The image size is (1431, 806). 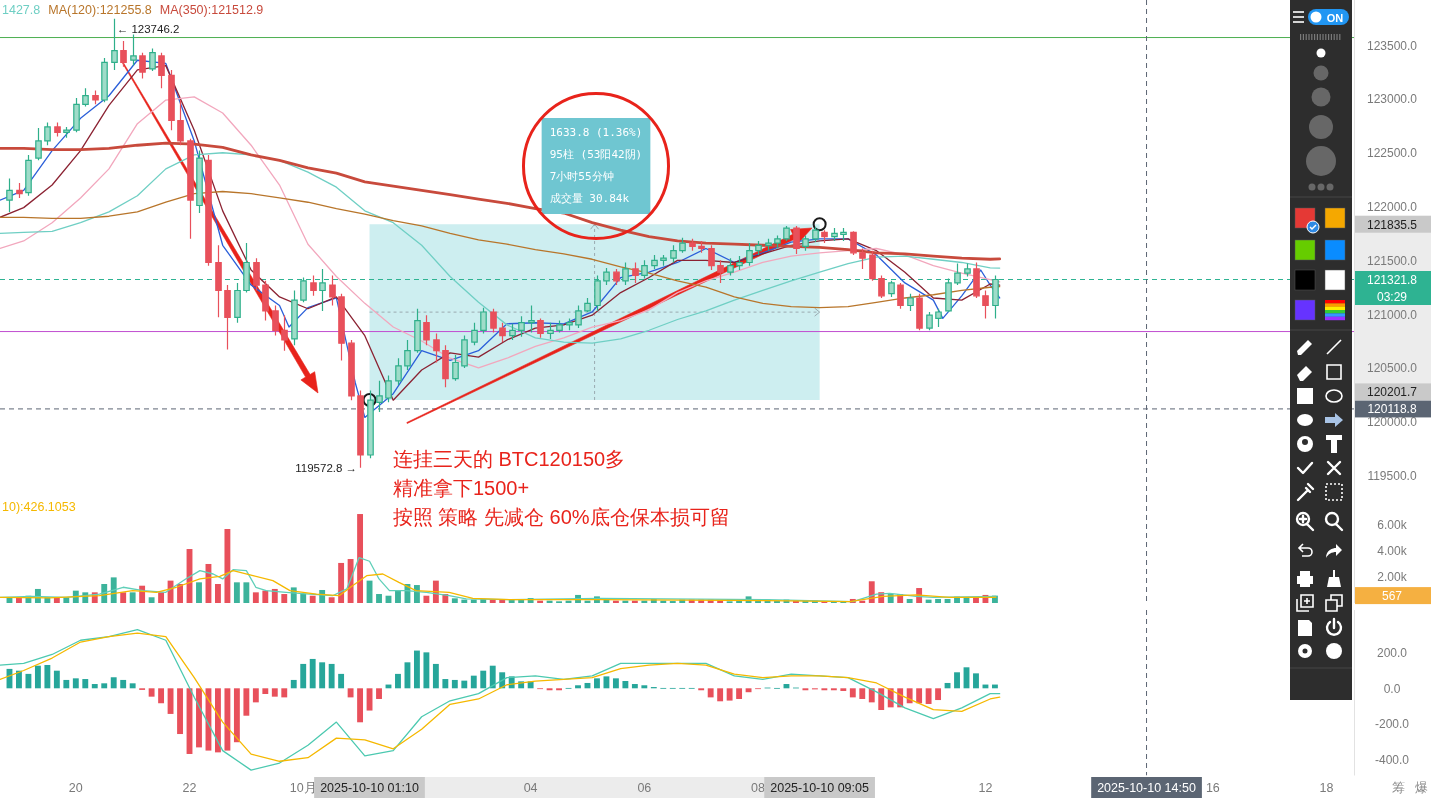 What do you see at coordinates (1392, 260) in the screenshot?
I see `y-tick-label: 121500.0` at bounding box center [1392, 260].